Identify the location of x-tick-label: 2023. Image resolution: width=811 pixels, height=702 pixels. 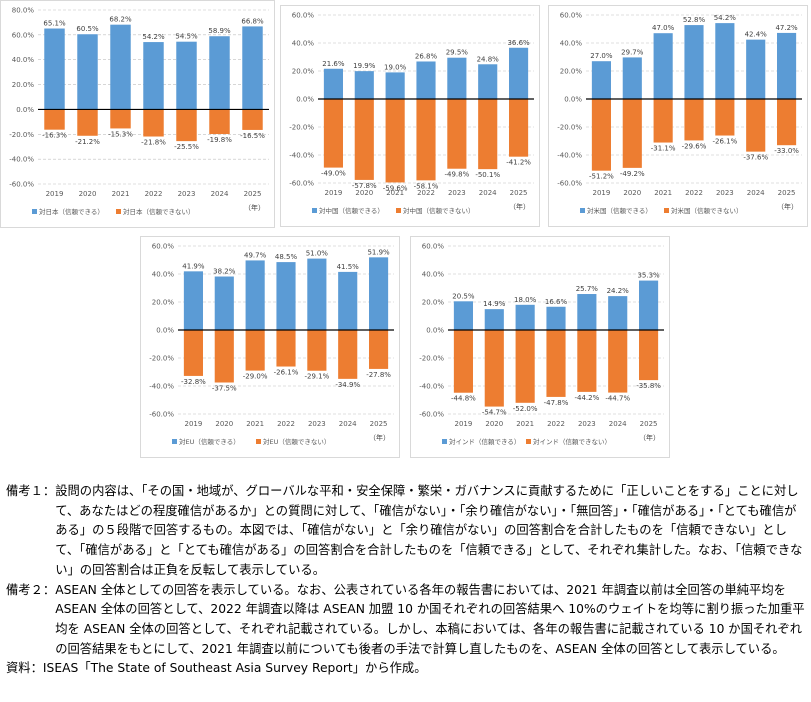
(317, 424).